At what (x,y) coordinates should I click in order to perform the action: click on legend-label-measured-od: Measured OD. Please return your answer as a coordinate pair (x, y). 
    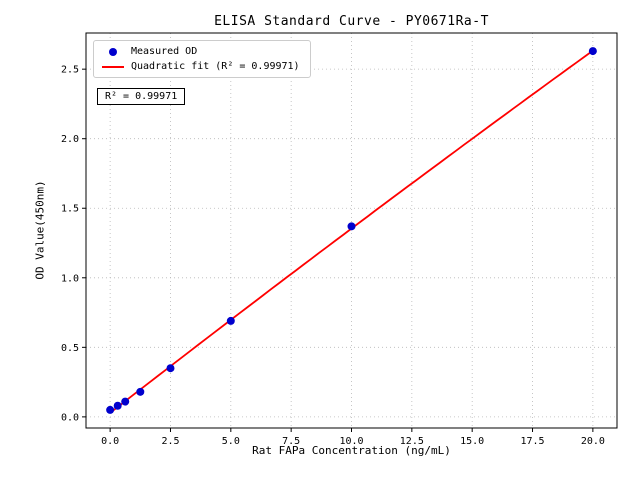
    Looking at the image, I should click on (164, 51).